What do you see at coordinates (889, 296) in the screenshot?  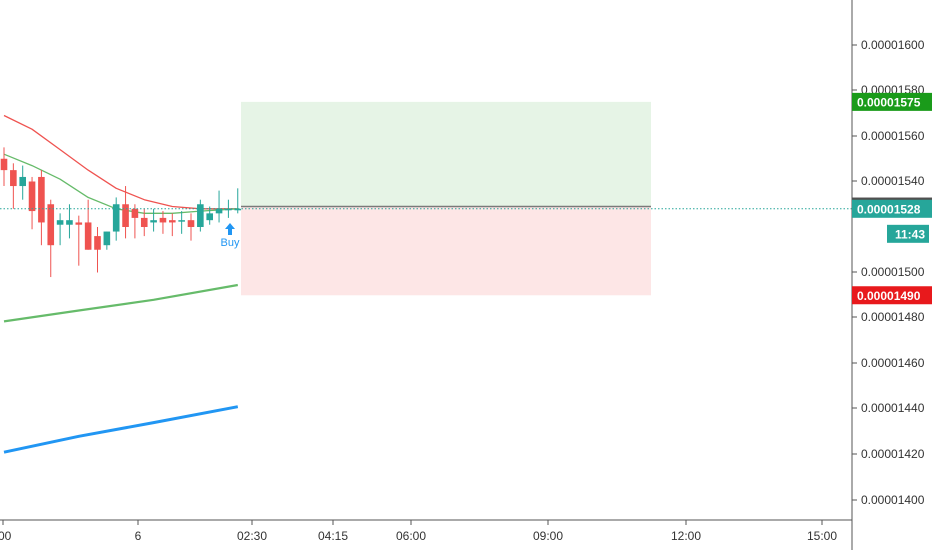 I see `price-badge-stop-text: 0.00001490` at bounding box center [889, 296].